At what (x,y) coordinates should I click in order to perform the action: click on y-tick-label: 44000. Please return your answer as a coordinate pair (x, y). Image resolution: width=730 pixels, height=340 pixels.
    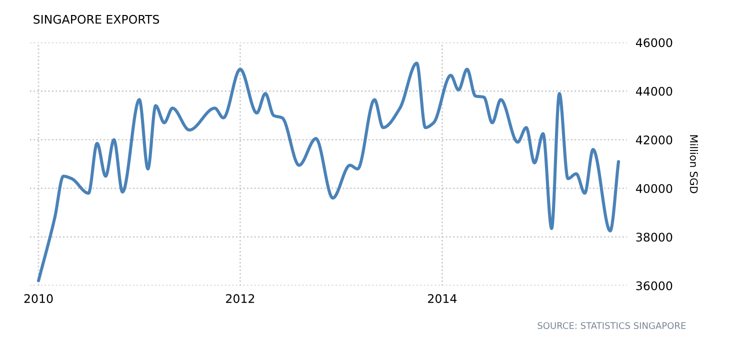
    Looking at the image, I should click on (654, 91).